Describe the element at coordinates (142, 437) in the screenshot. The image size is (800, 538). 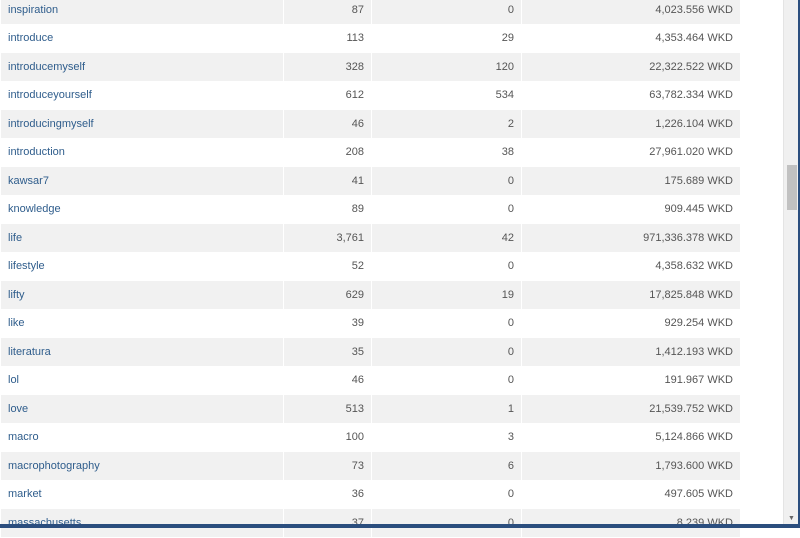
I see `tag-link: macro` at that location.